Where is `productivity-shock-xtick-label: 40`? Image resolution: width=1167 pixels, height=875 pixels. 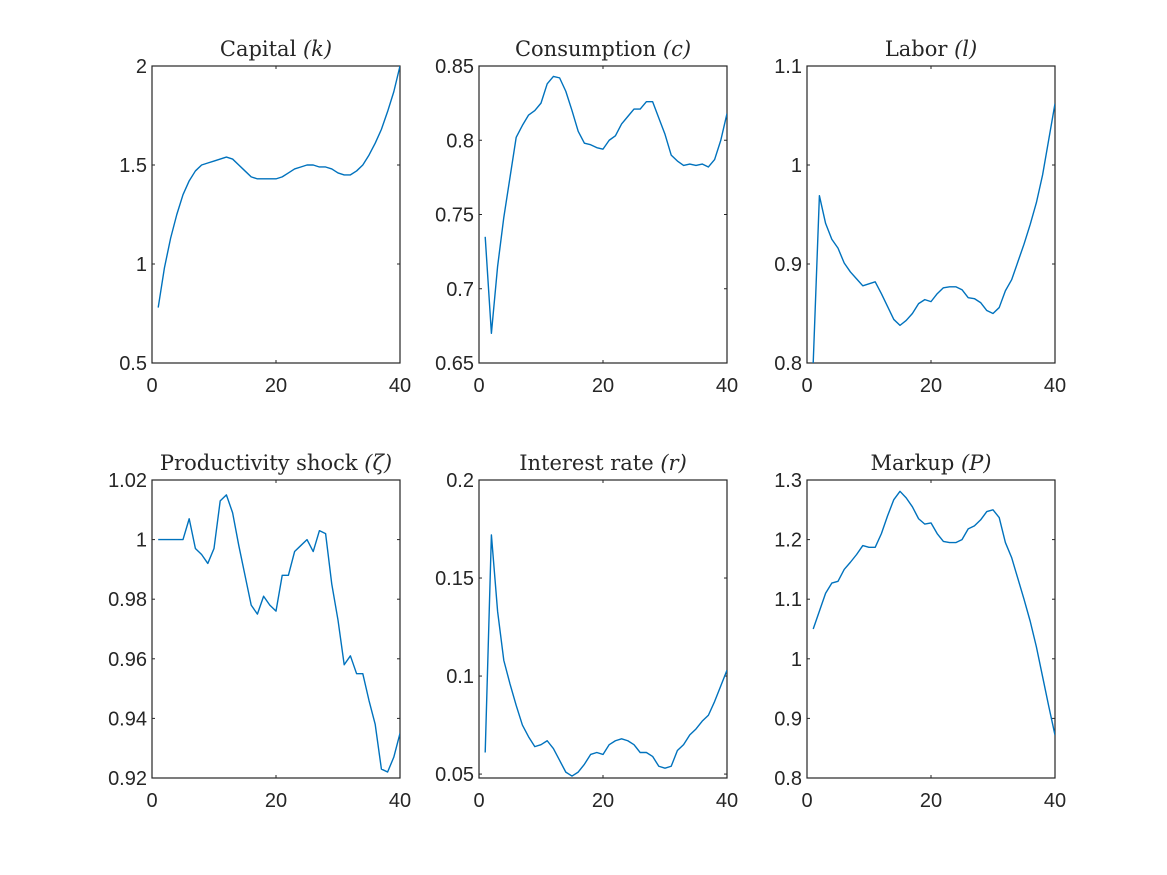 productivity-shock-xtick-label: 40 is located at coordinates (400, 801).